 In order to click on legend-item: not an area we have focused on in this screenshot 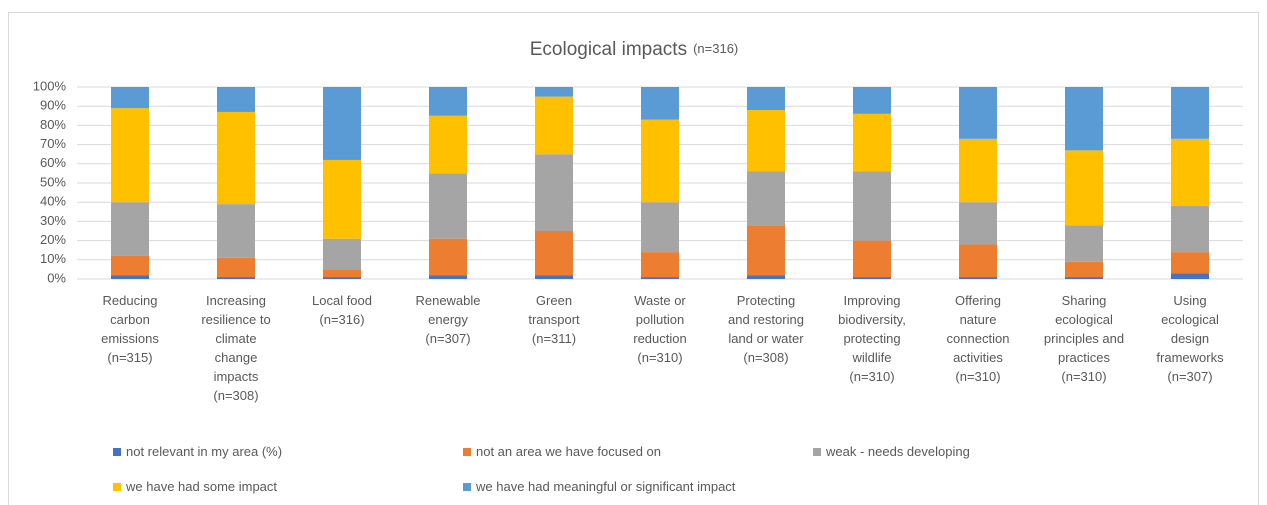, I will do `click(562, 451)`.